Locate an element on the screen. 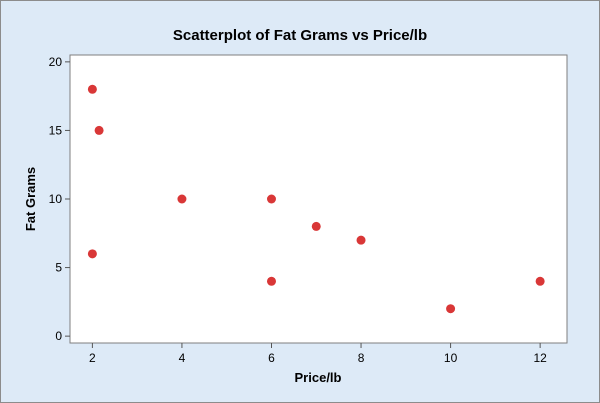 This screenshot has width=600, height=403. y-tick-label: 10 is located at coordinates (56, 199).